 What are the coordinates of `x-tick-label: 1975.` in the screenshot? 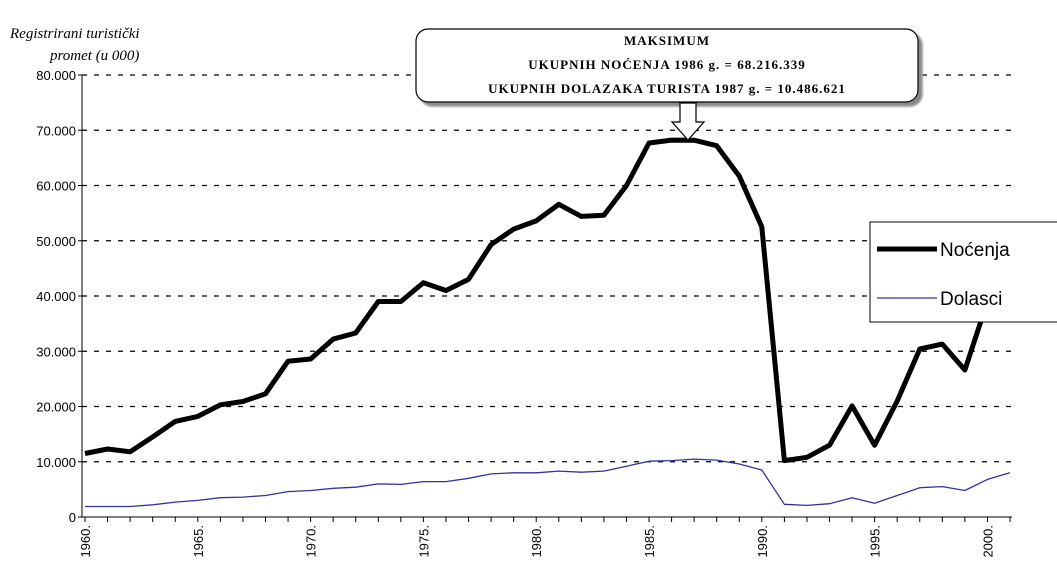 It's located at (423, 541).